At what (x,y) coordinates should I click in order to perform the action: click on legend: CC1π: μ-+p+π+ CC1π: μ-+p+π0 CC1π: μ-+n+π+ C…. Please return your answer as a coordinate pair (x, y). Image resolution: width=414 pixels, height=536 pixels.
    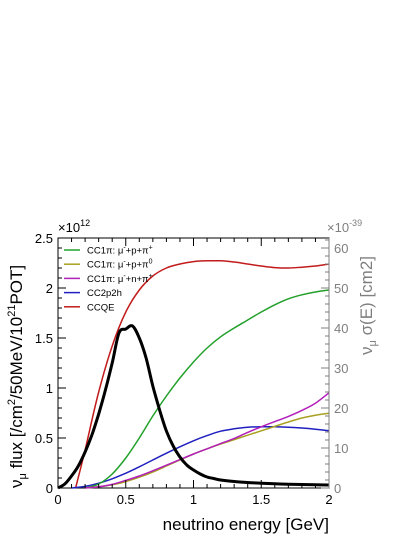
    Looking at the image, I should click on (108, 279).